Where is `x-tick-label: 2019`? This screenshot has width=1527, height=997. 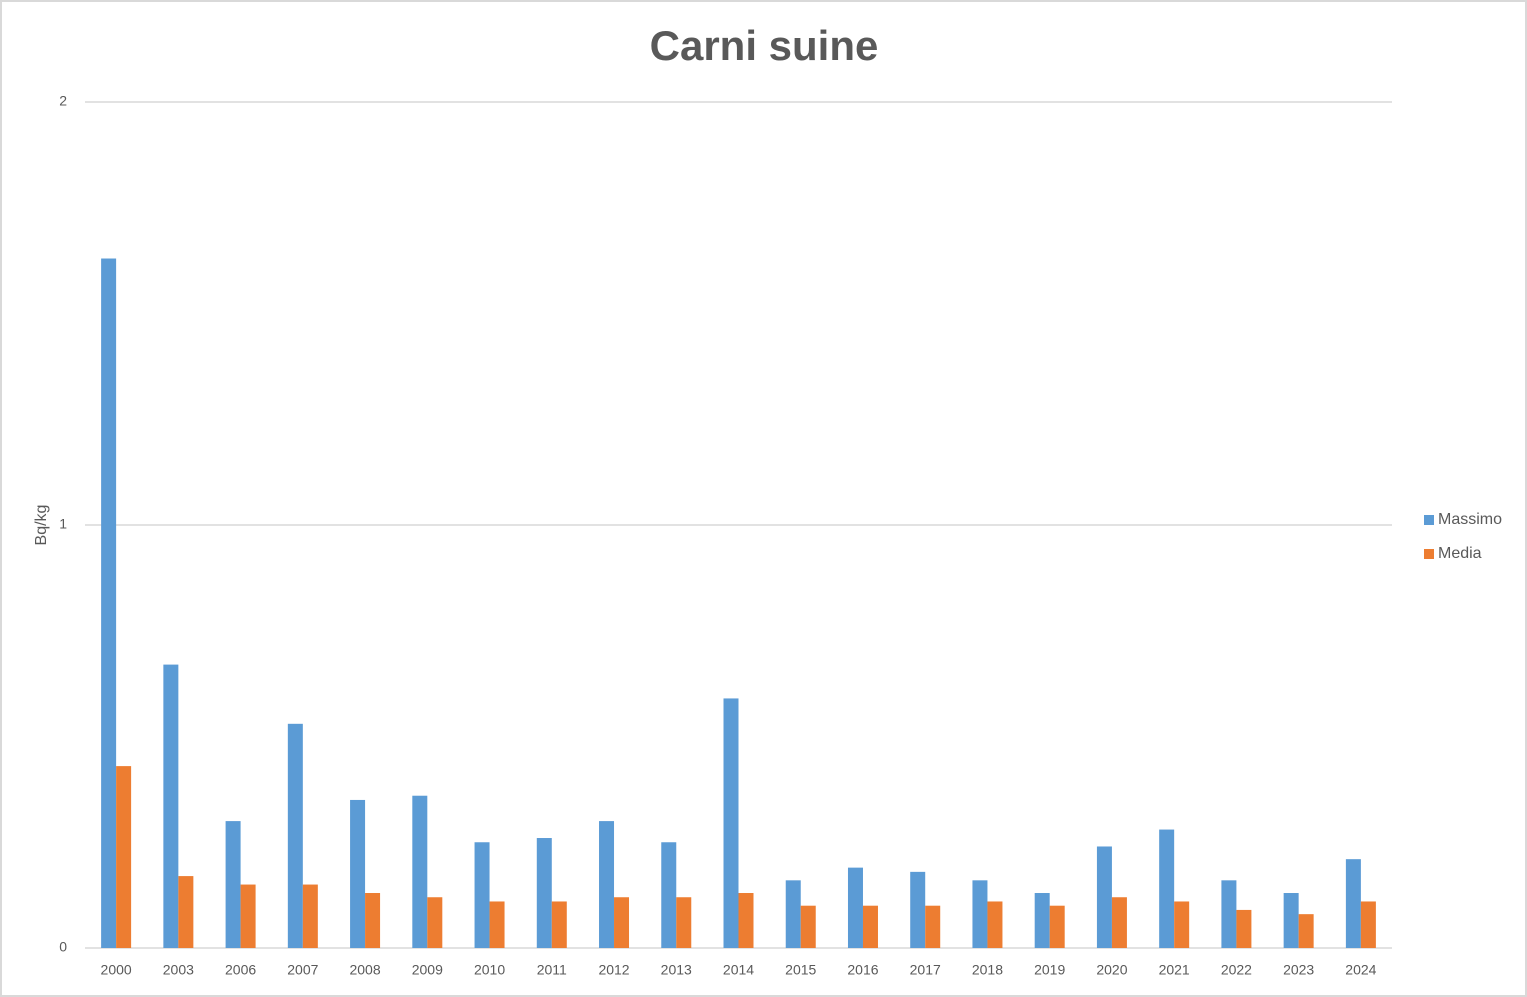 x-tick-label: 2019 is located at coordinates (1049, 970).